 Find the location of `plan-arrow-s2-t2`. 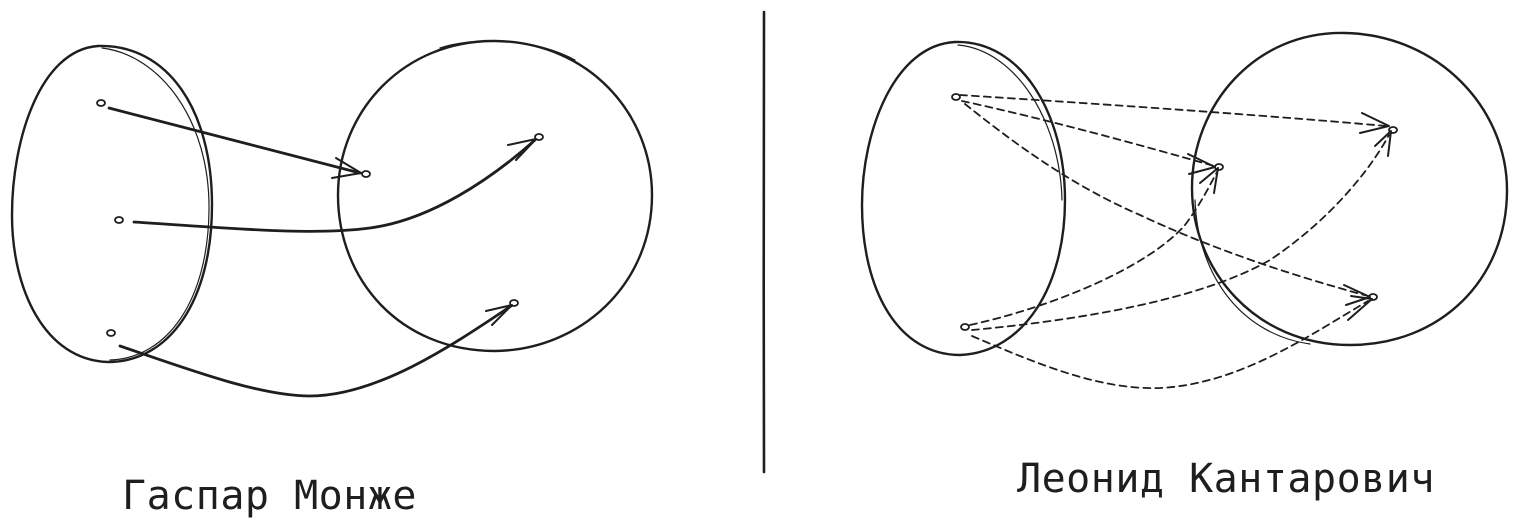

plan-arrow-s2-t2 is located at coordinates (1180, 232).